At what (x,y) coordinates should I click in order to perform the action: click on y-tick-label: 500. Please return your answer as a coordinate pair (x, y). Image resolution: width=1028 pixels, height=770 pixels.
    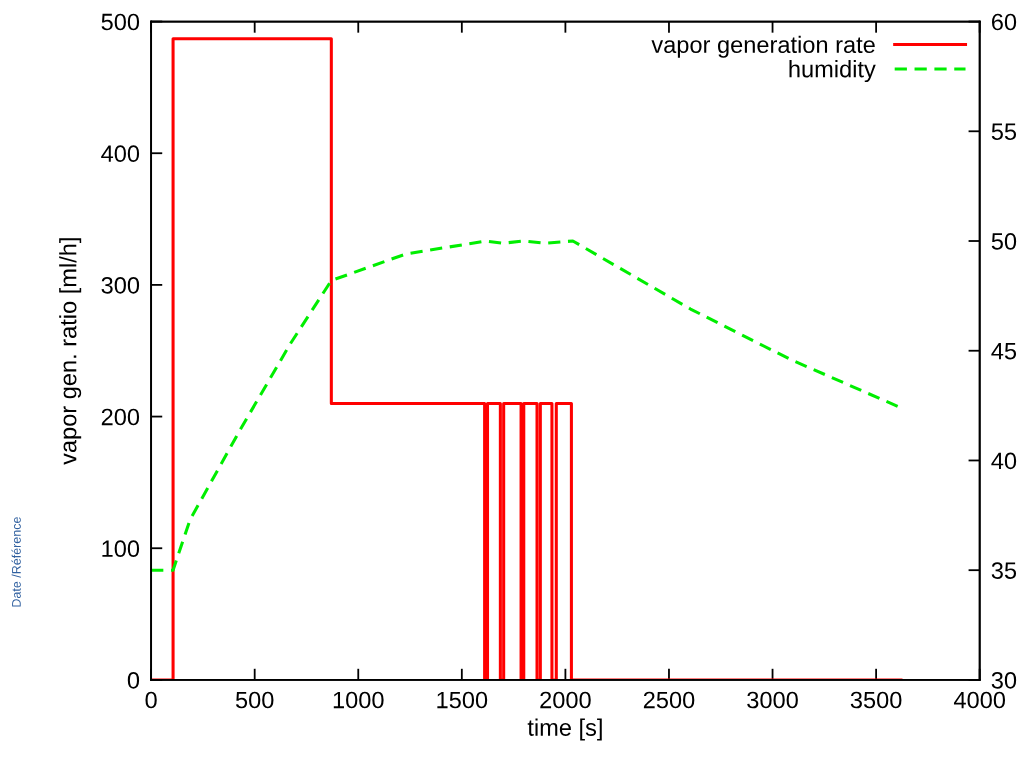
    Looking at the image, I should click on (120, 22).